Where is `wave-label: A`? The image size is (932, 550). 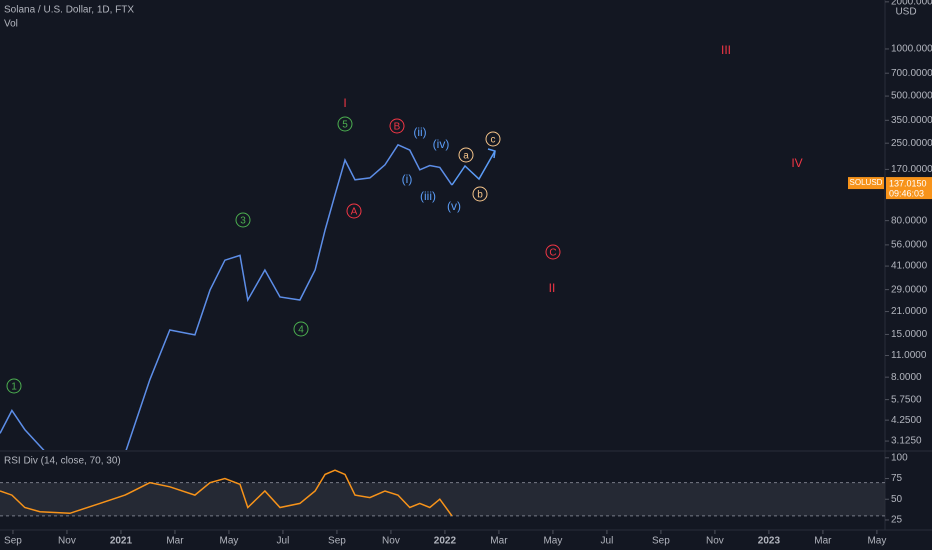
wave-label: A is located at coordinates (354, 212).